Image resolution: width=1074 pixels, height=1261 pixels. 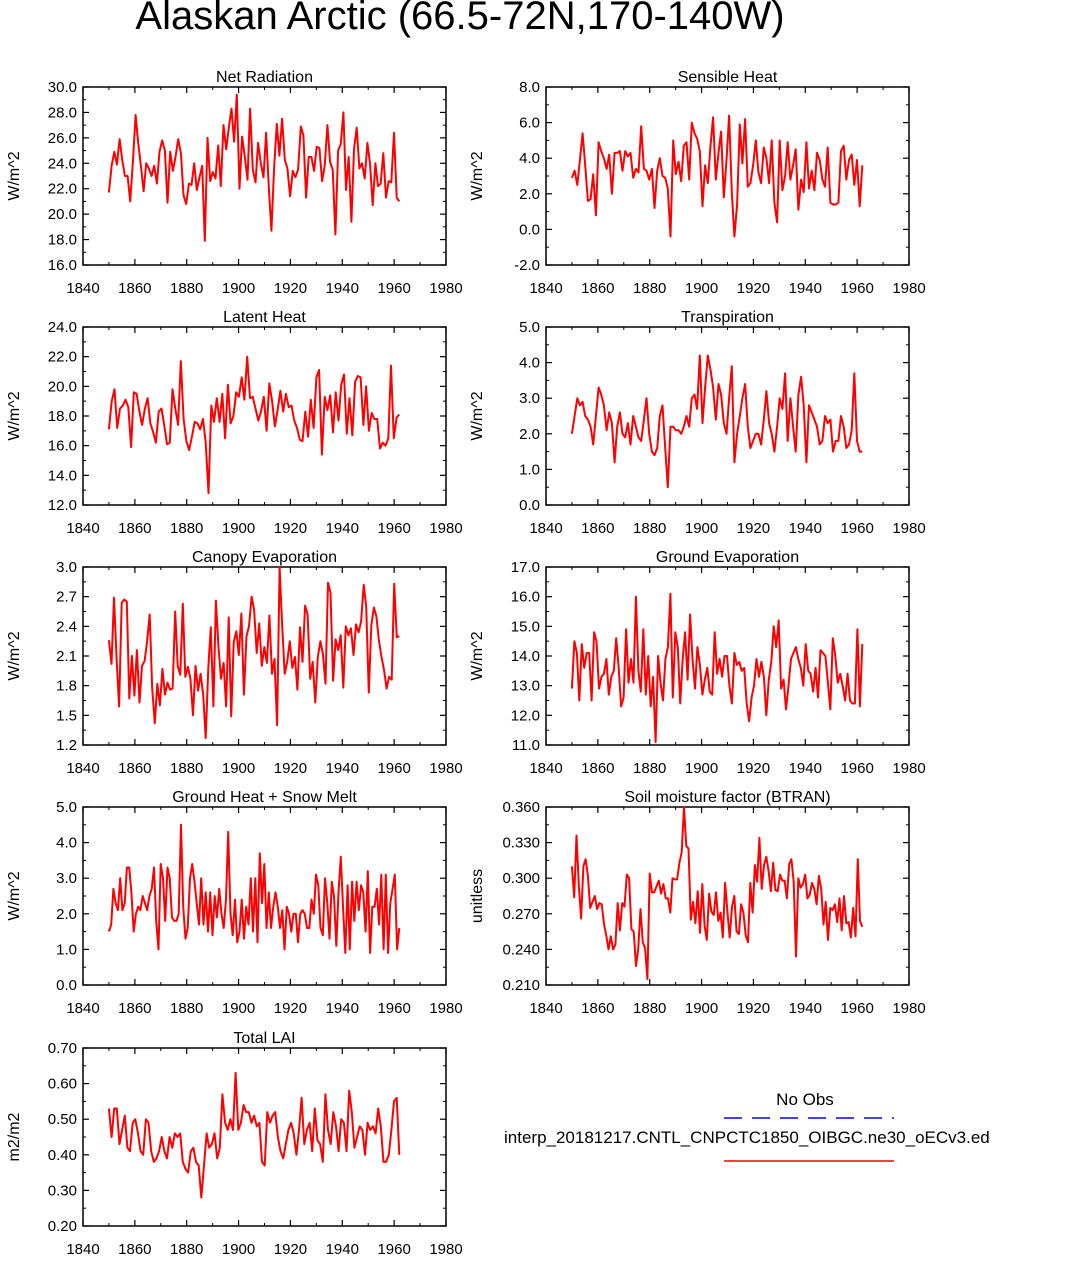 What do you see at coordinates (526, 745) in the screenshot?
I see `y-tick-label: 11.0` at bounding box center [526, 745].